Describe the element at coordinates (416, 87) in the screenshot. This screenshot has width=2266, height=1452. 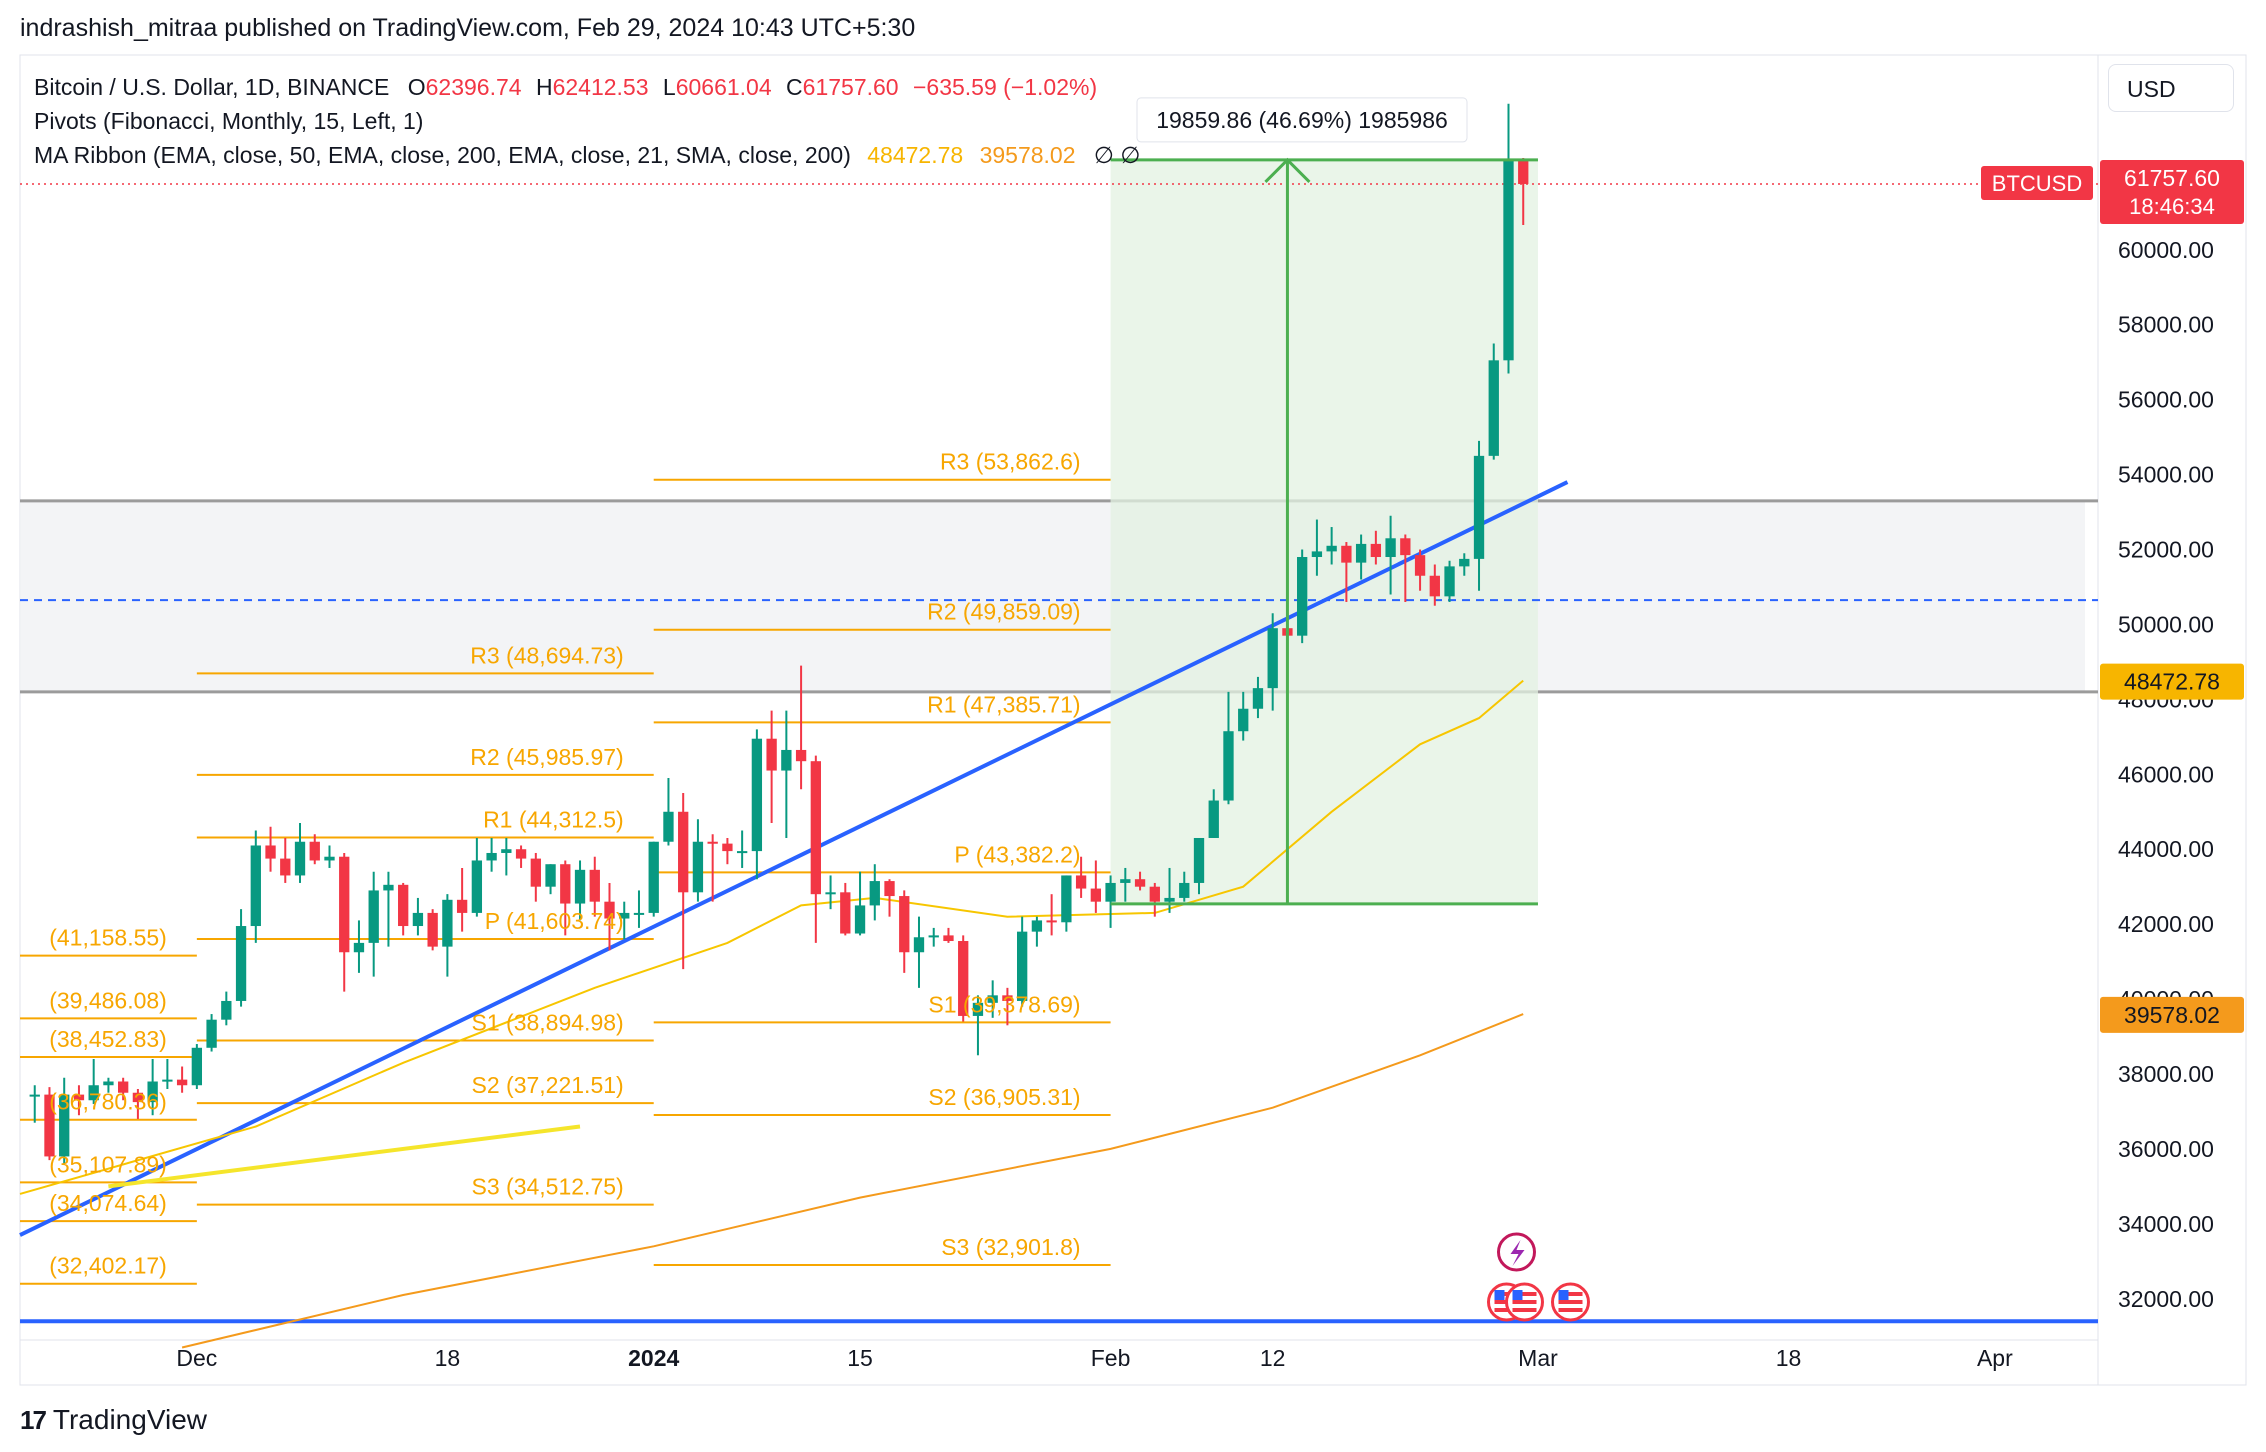
I see `open-label: O` at that location.